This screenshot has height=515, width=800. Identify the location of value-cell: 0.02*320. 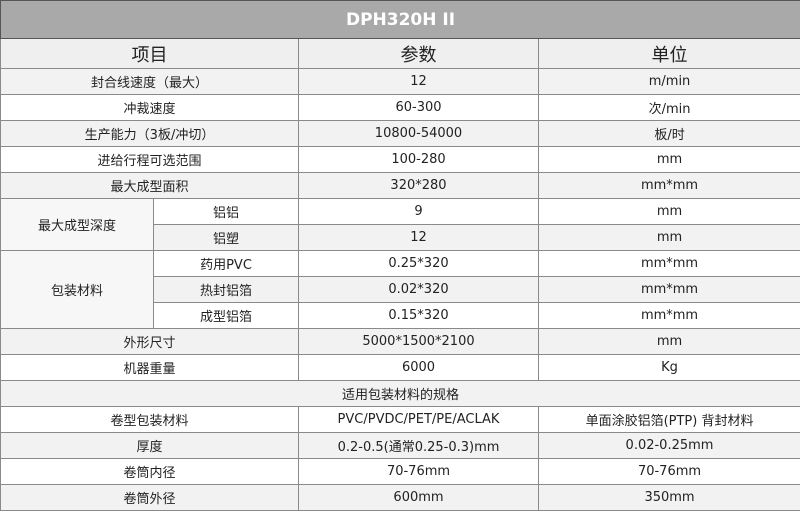
(418, 289).